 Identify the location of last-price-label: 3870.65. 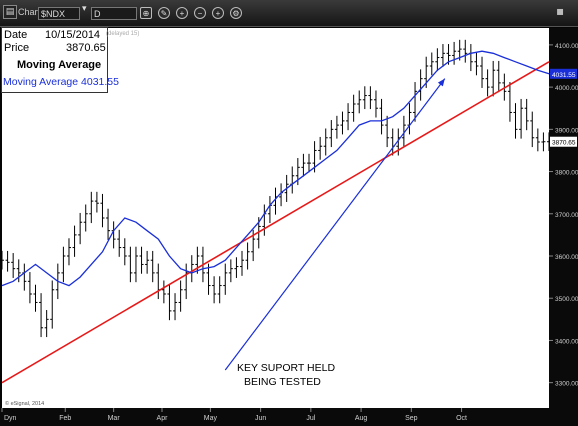
(564, 143).